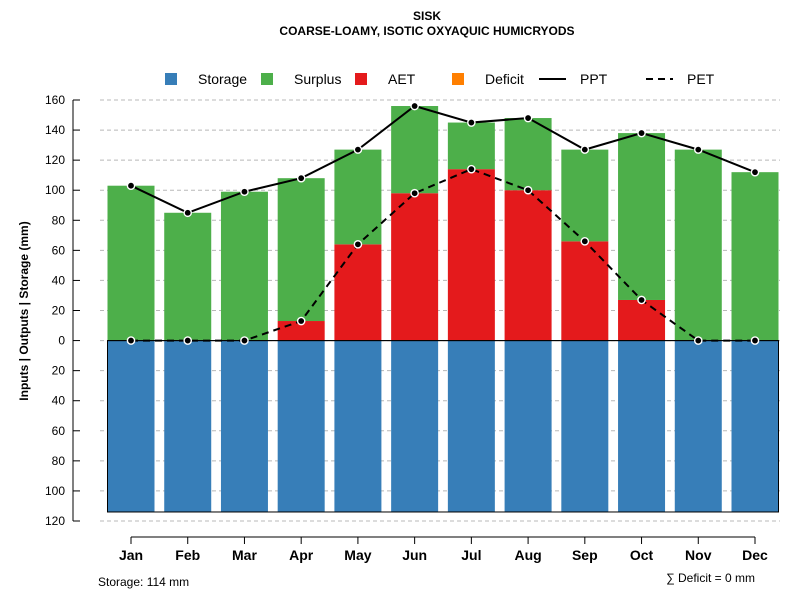  I want to click on chart-subtitle: COARSE-LOAMY, ISOTIC OXYAQUIC HUMICRYODS, so click(426, 31).